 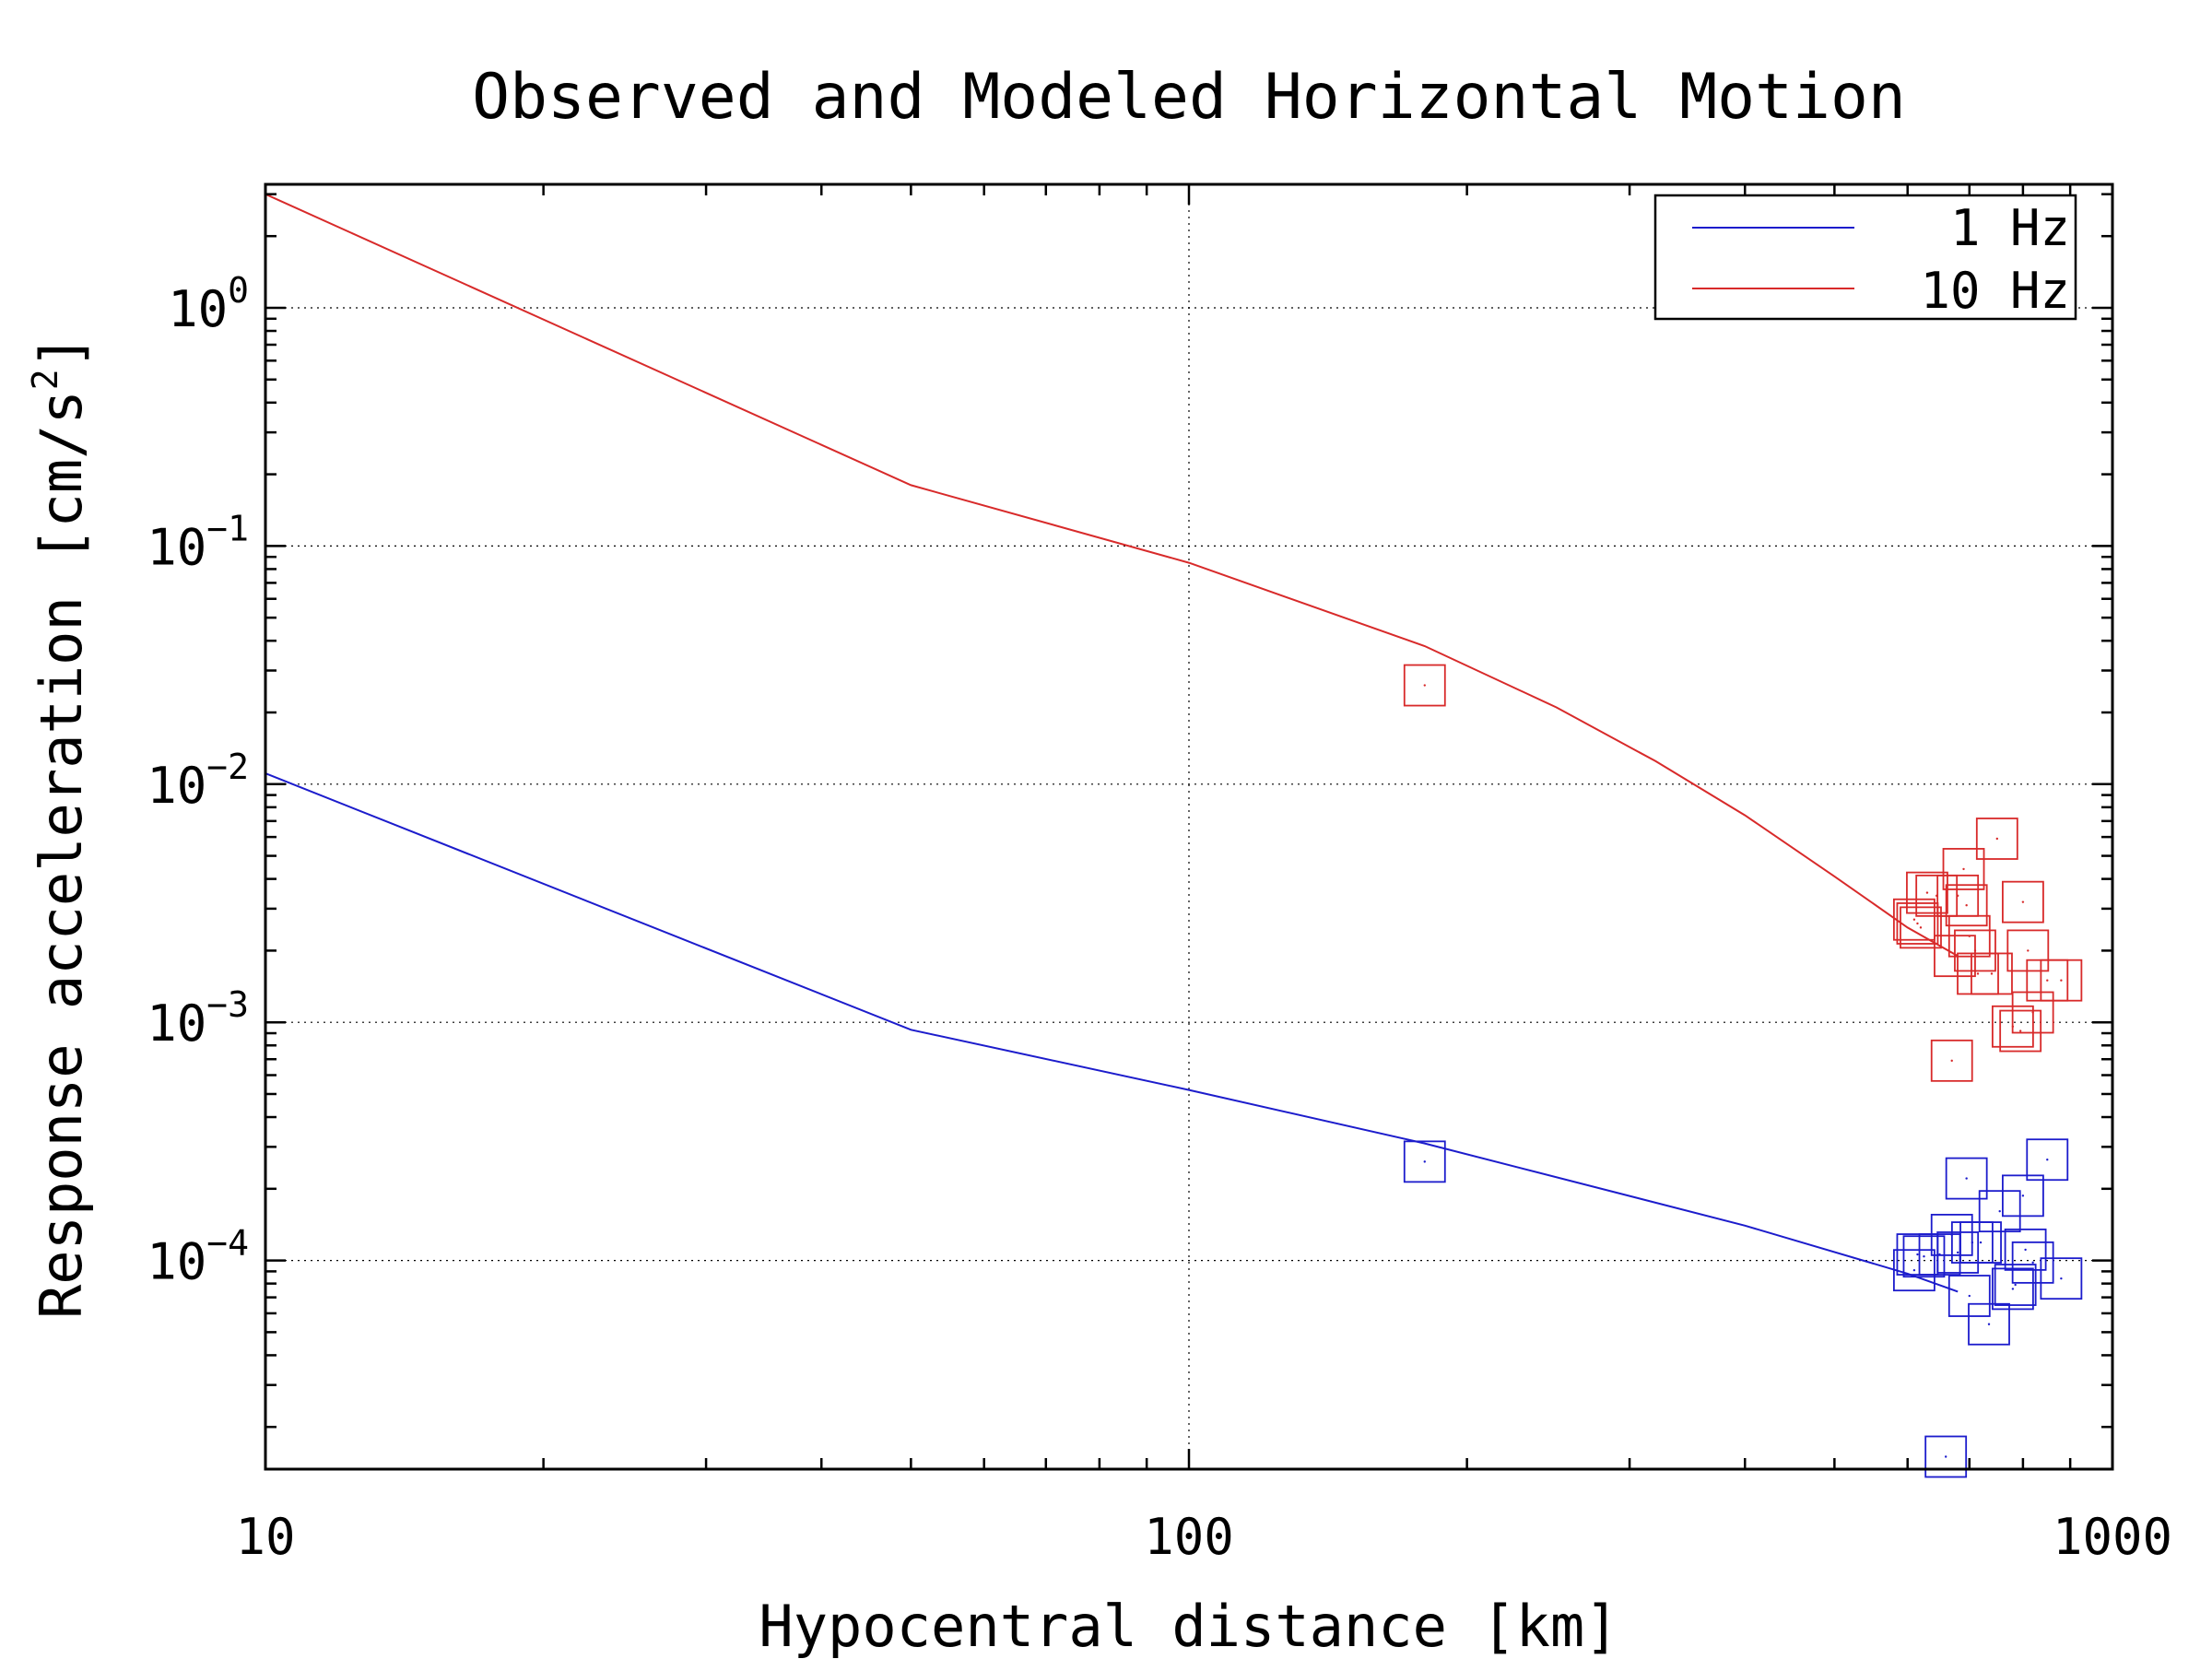 I want to click on y-tick-label: 10⁻⁴, so click(x=198, y=1257).